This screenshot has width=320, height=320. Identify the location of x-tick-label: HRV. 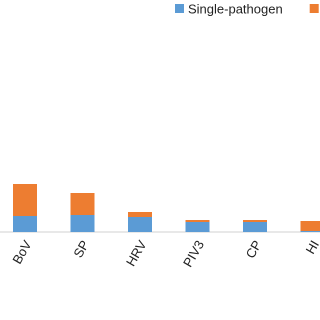
(136, 252).